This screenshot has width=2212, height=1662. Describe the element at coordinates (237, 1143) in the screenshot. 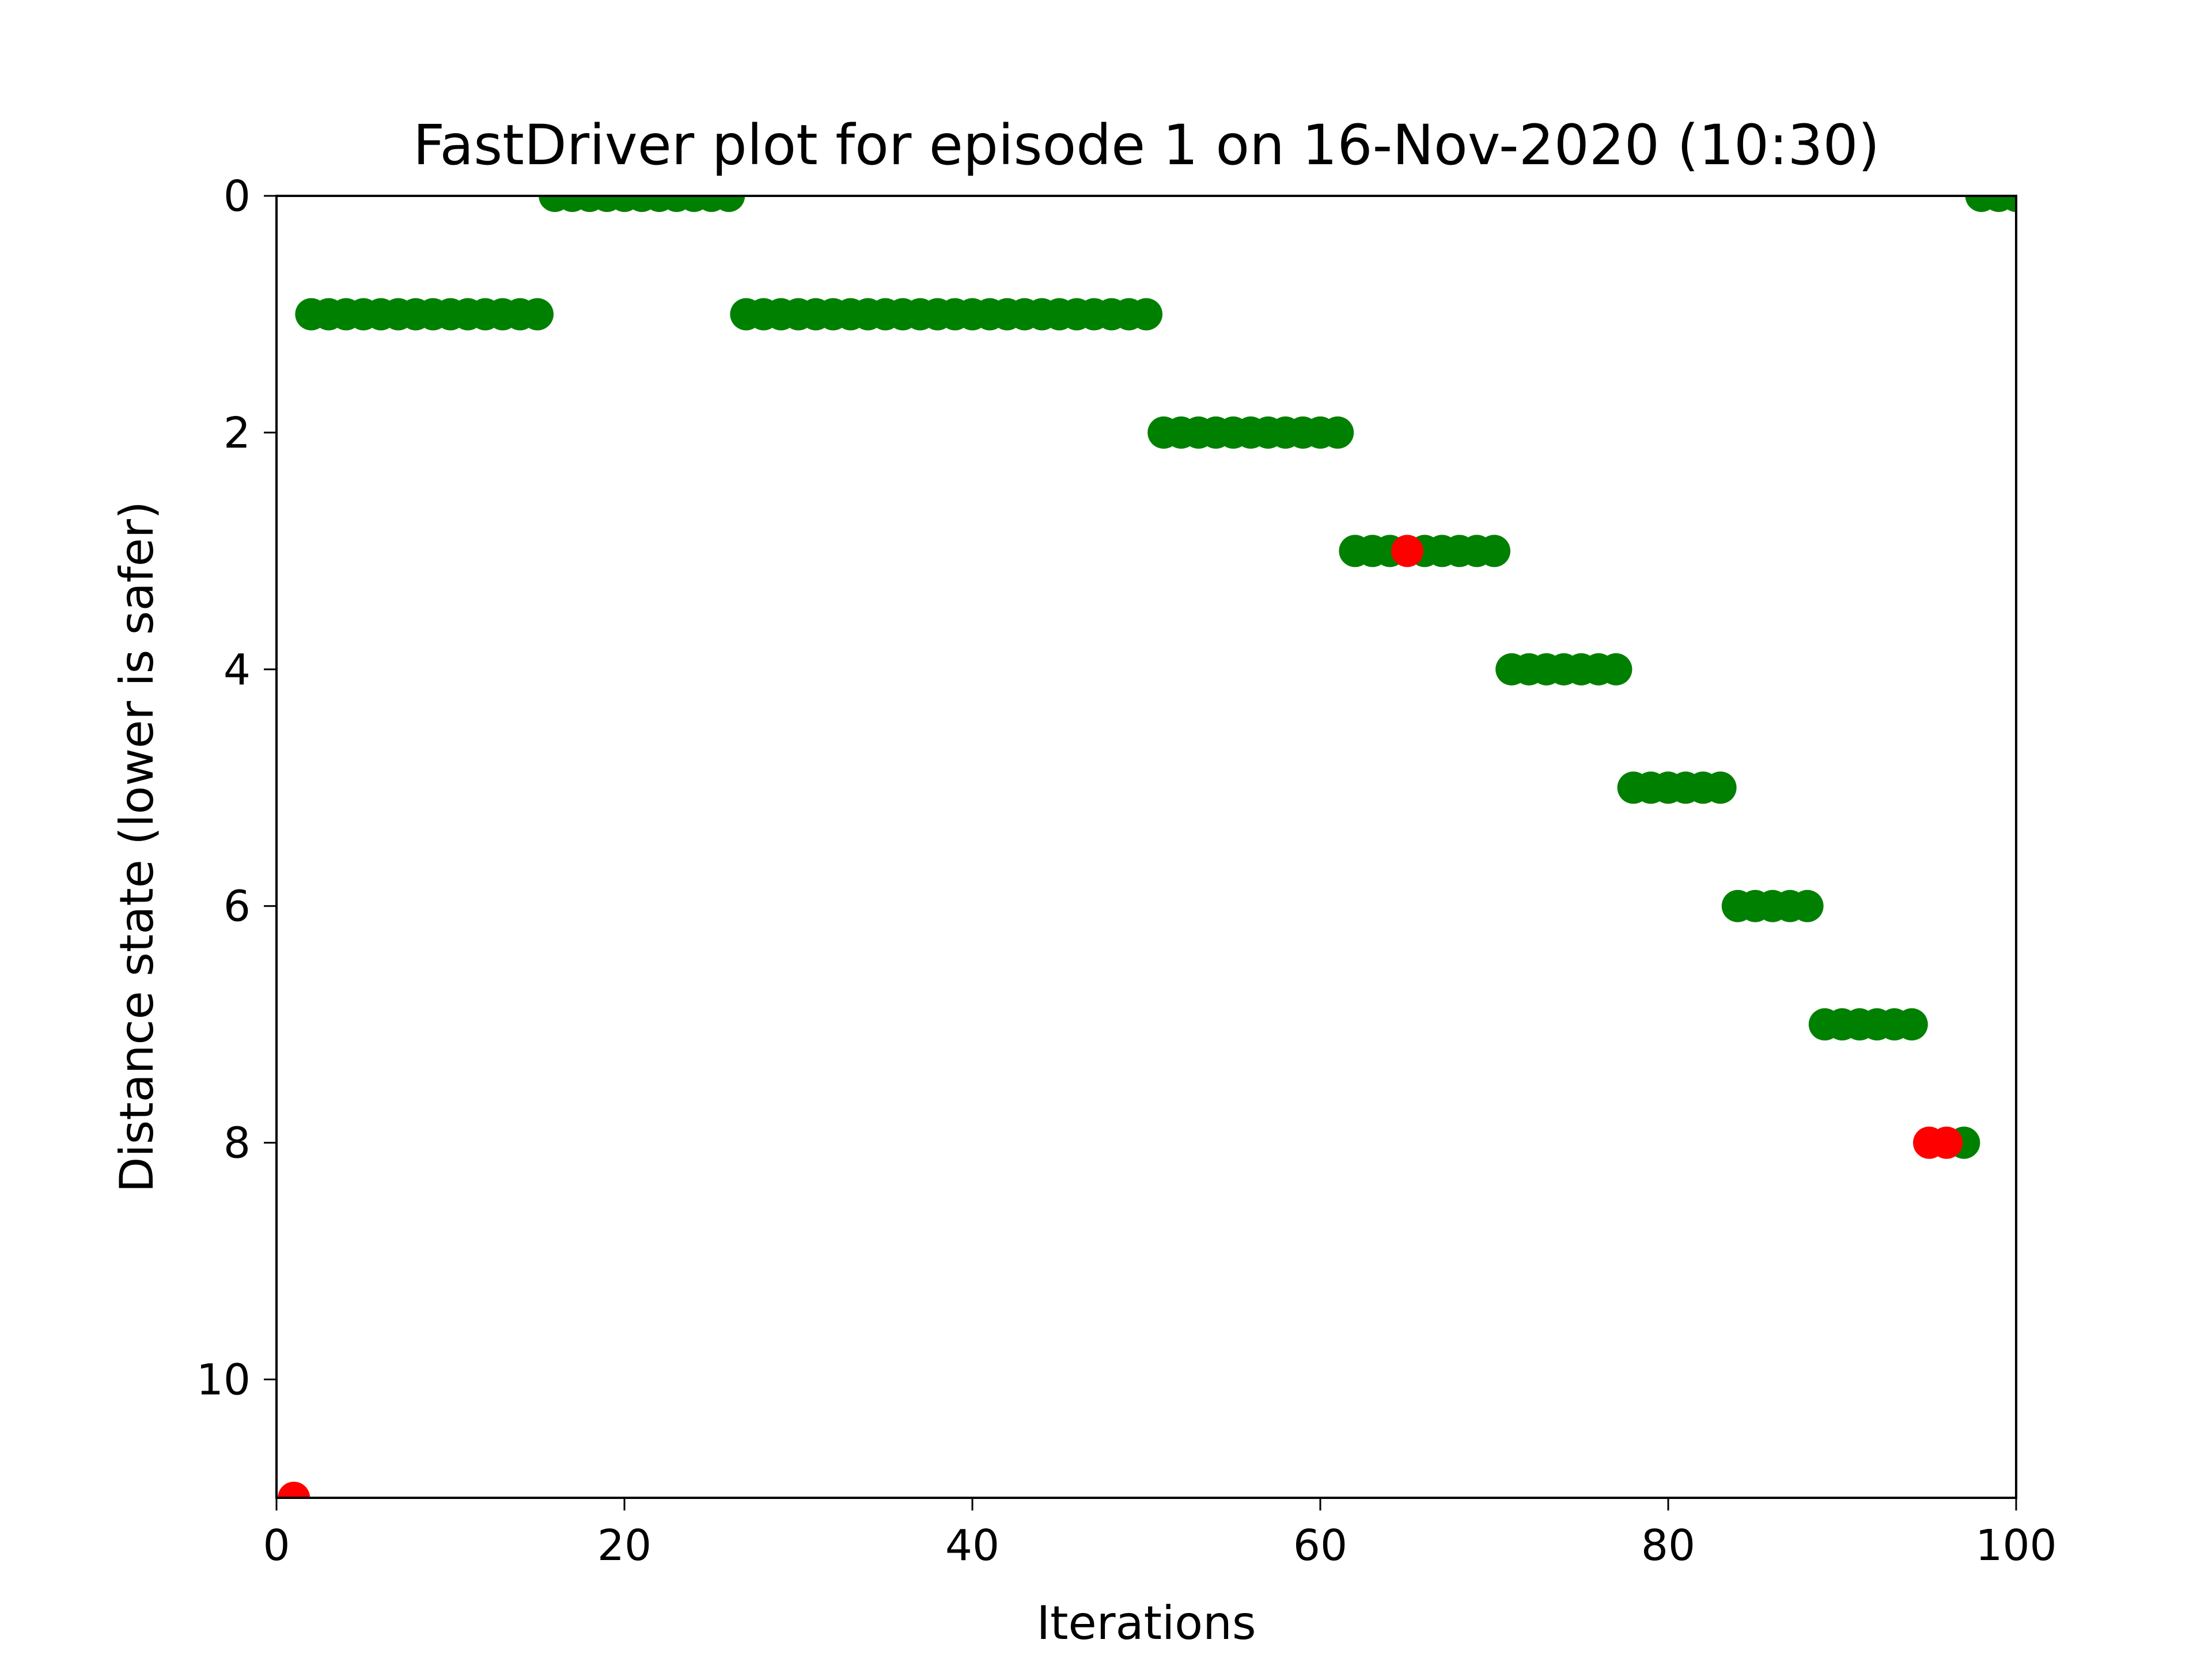

I see `y-tick-label: 8` at that location.